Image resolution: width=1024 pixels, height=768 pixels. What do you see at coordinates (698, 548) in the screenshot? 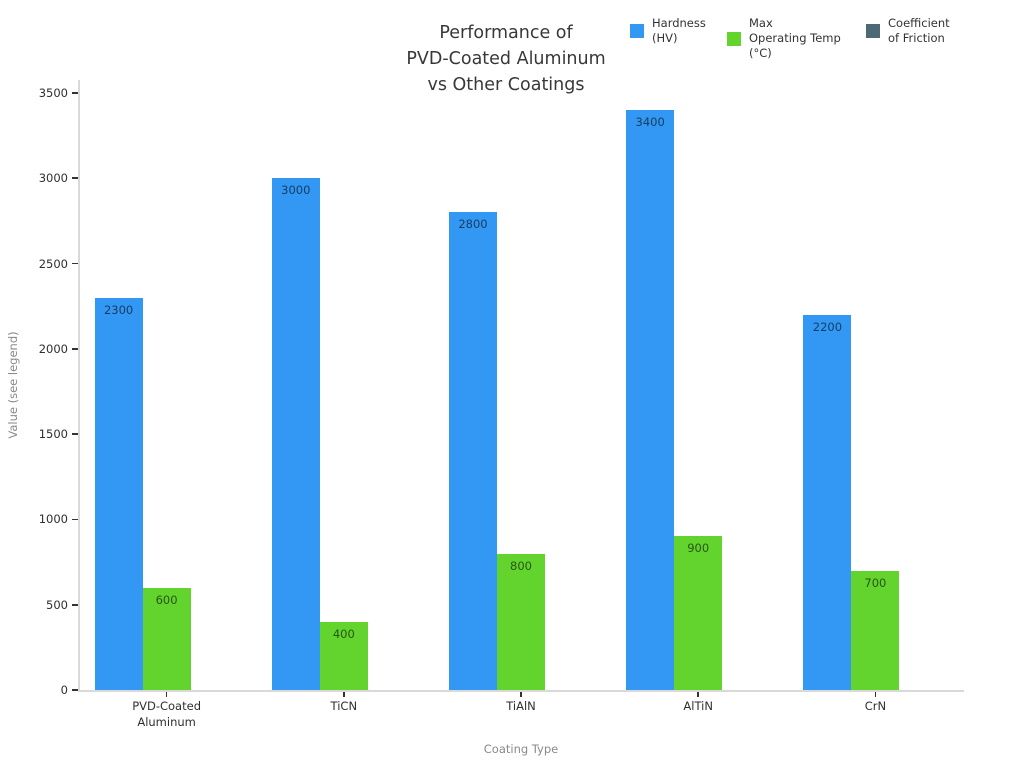
I see `bar-value-label: 900` at bounding box center [698, 548].